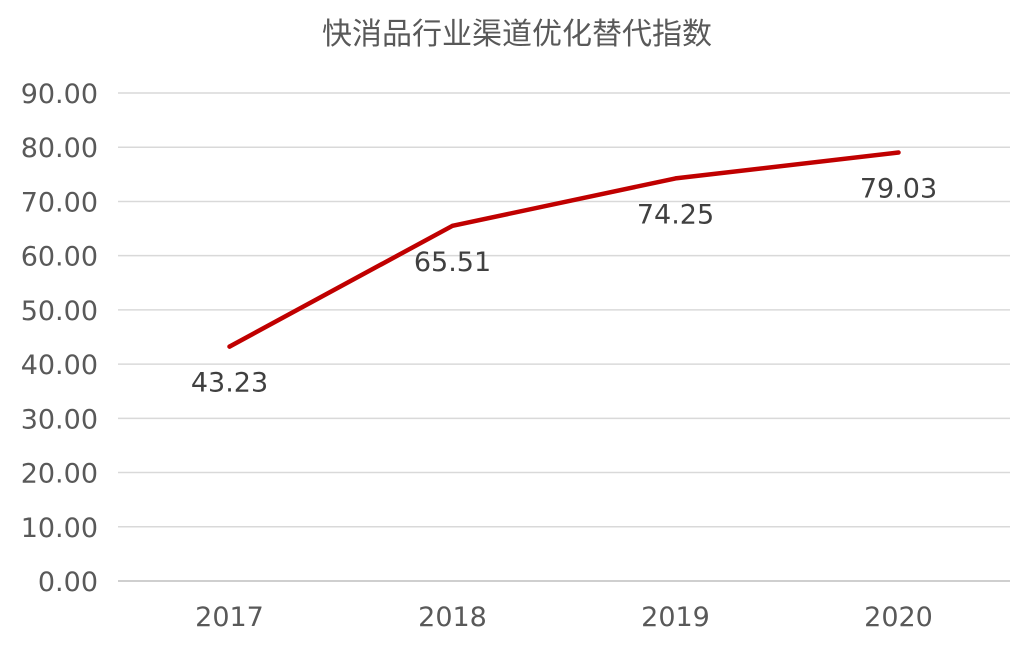  Describe the element at coordinates (59, 419) in the screenshot. I see `y-tick-label: 30.00` at that location.